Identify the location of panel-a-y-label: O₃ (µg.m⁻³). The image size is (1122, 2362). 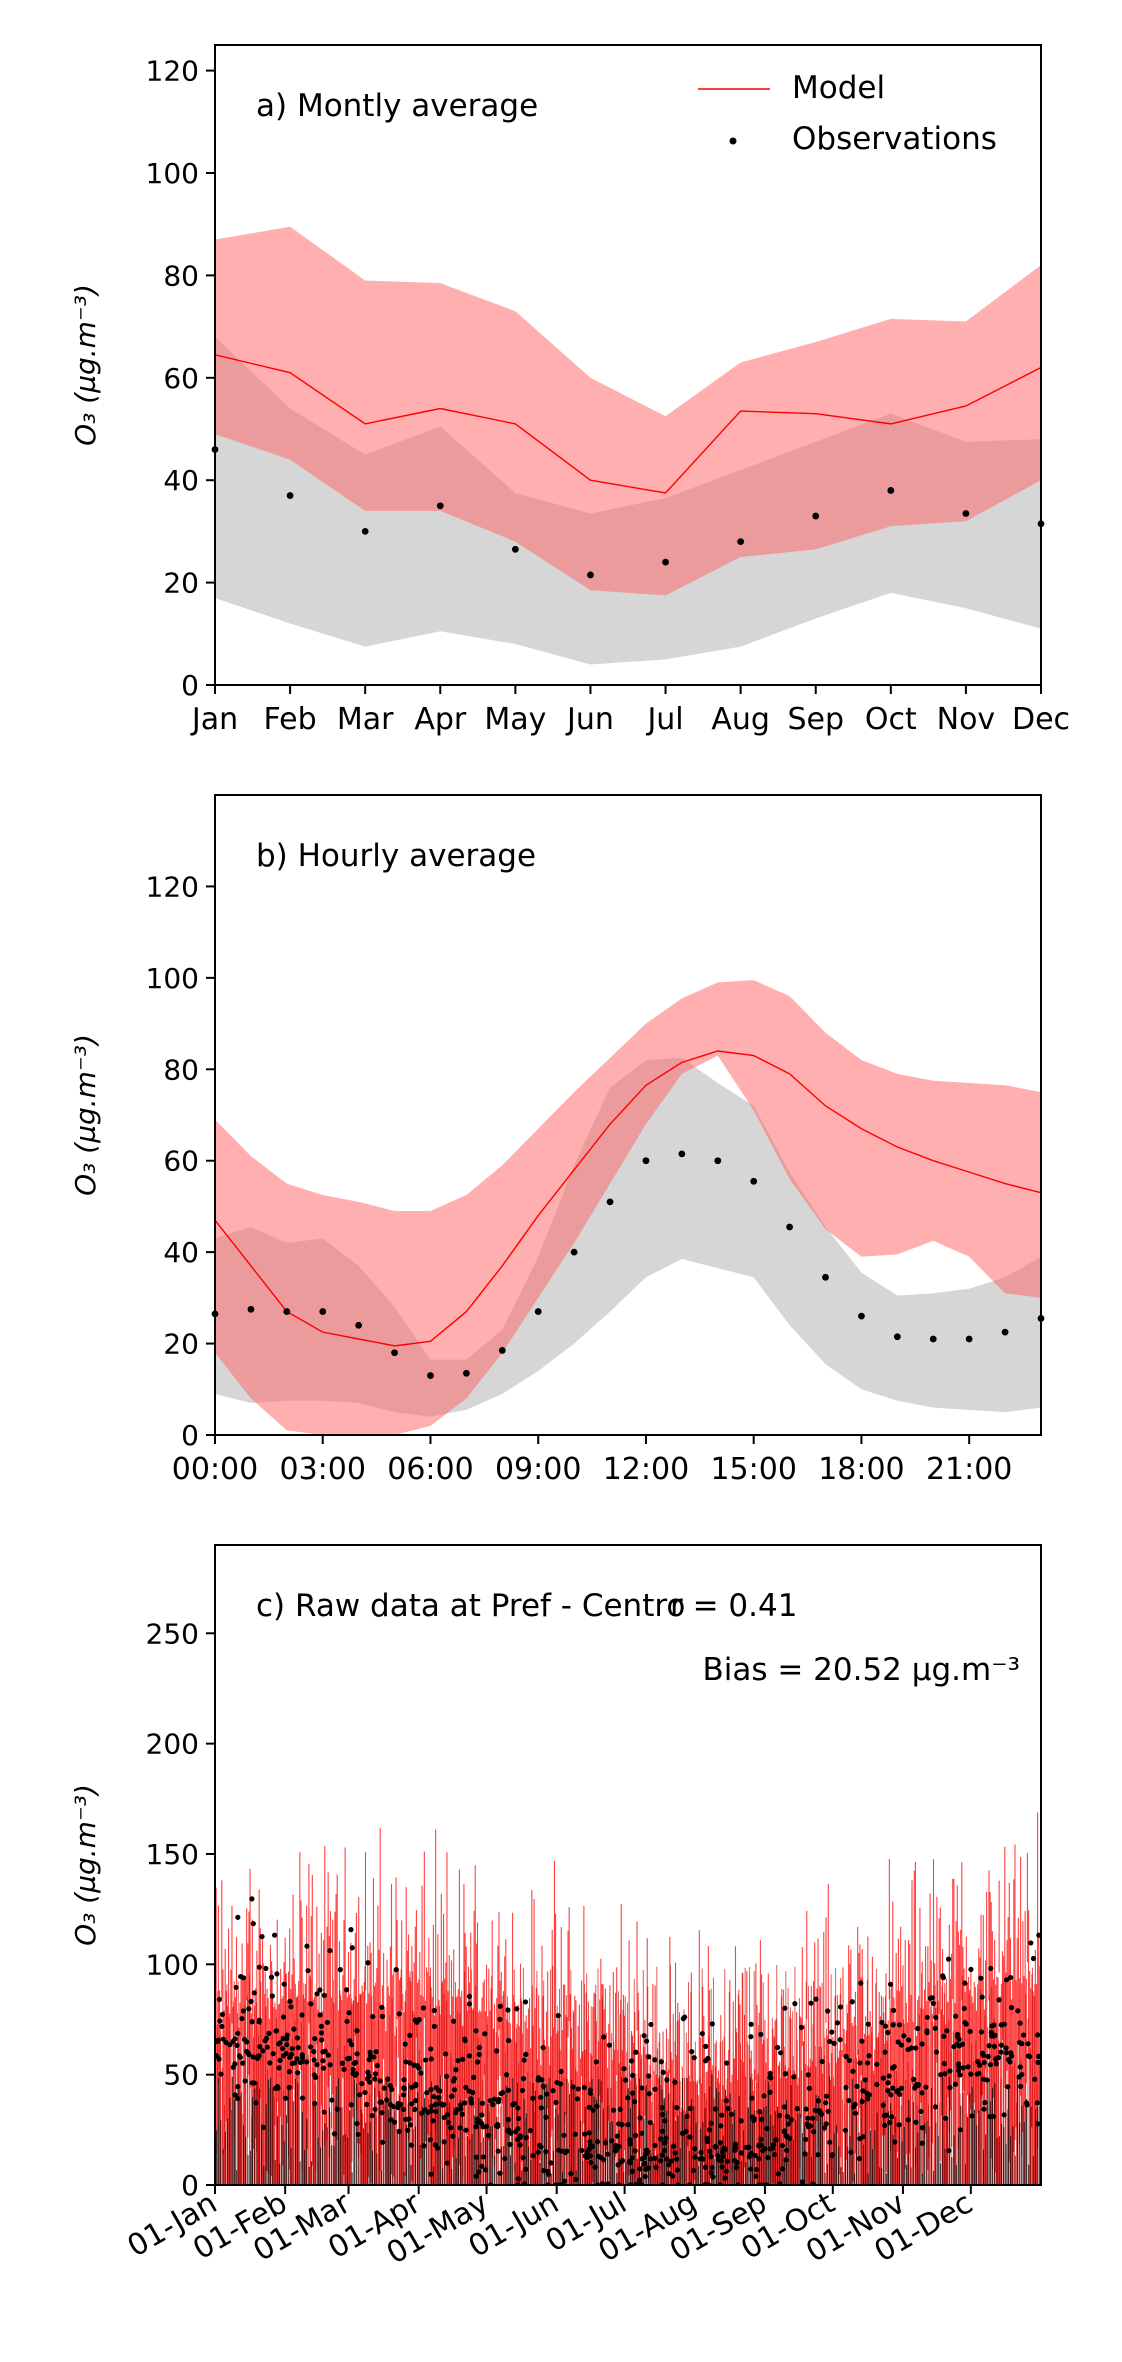
(85, 365).